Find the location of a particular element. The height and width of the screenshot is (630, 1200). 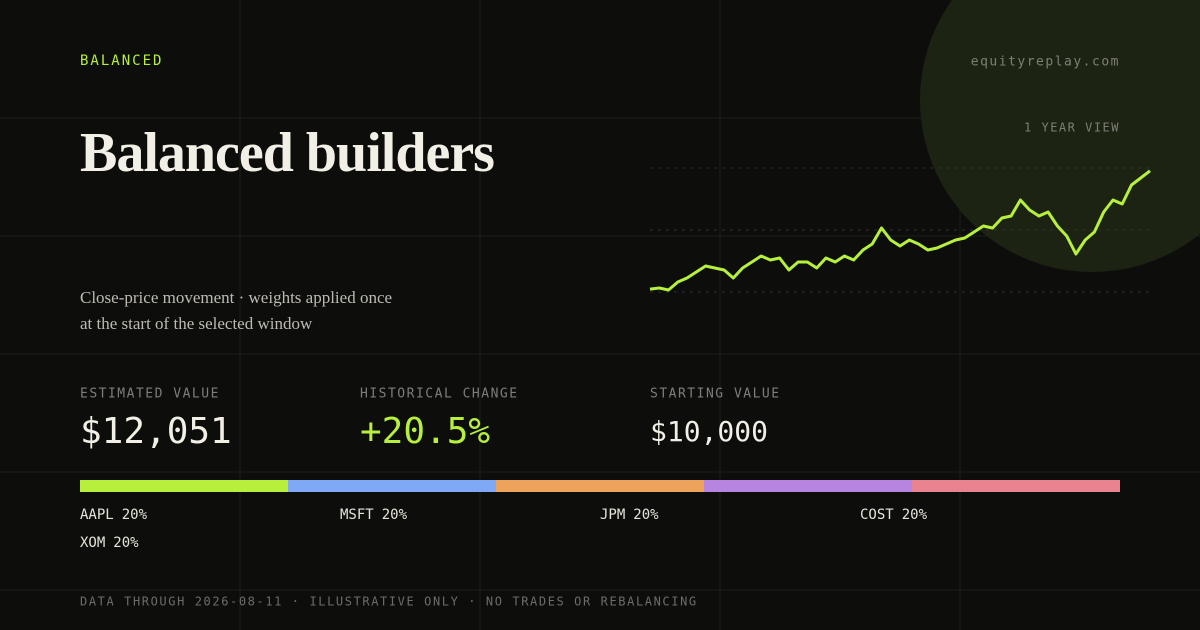

ticker: AAPL is located at coordinates (97, 515).